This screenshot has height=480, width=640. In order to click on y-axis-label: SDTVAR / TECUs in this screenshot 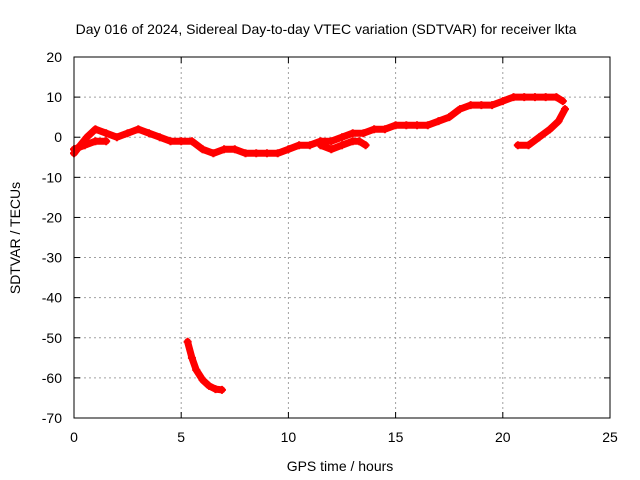, I will do `click(15, 238)`.